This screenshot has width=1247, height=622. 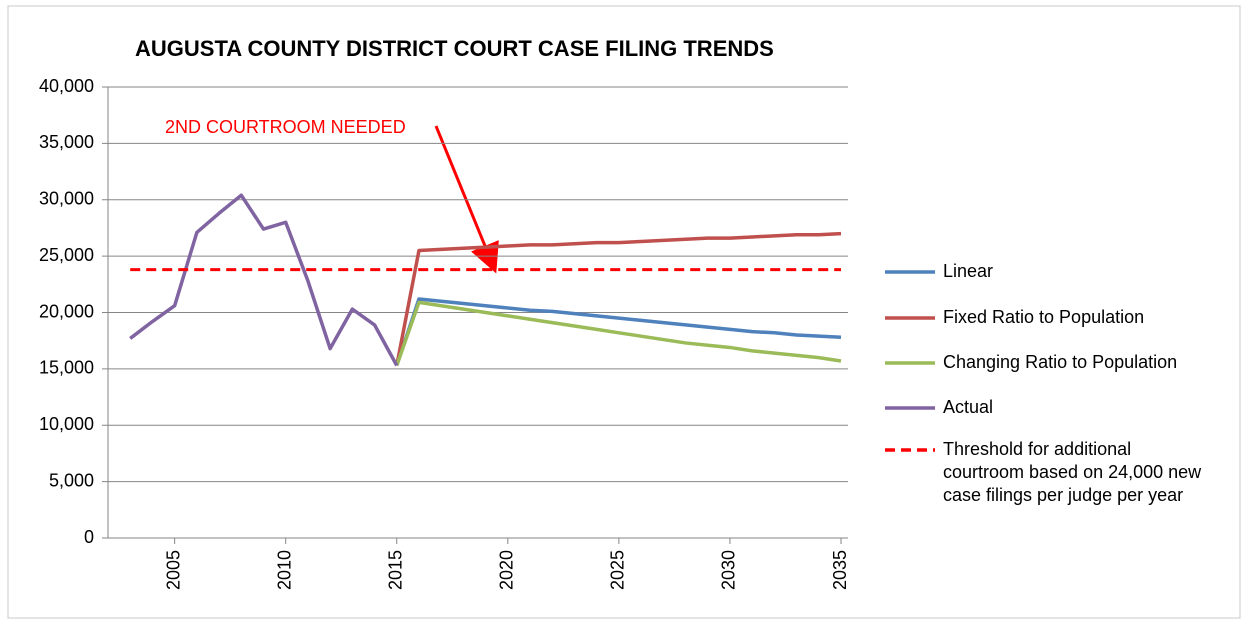 What do you see at coordinates (89, 537) in the screenshot?
I see `y-tick-label: 0` at bounding box center [89, 537].